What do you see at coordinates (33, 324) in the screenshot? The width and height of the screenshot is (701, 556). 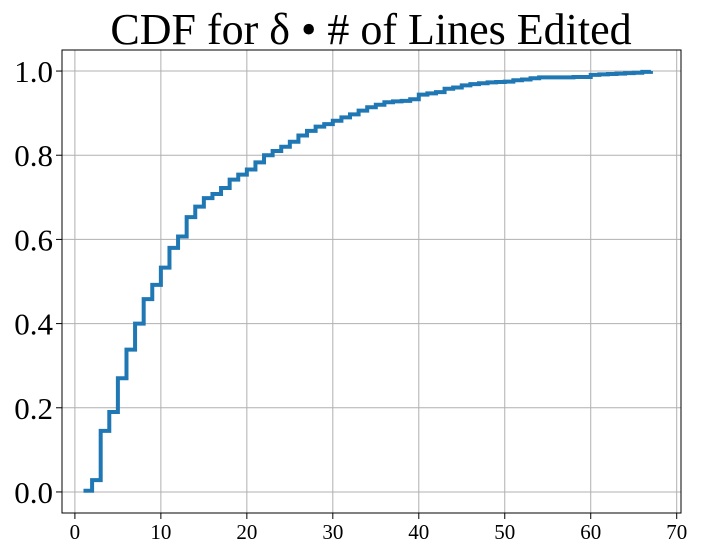 I see `y-tick-label: 0.4` at bounding box center [33, 324].